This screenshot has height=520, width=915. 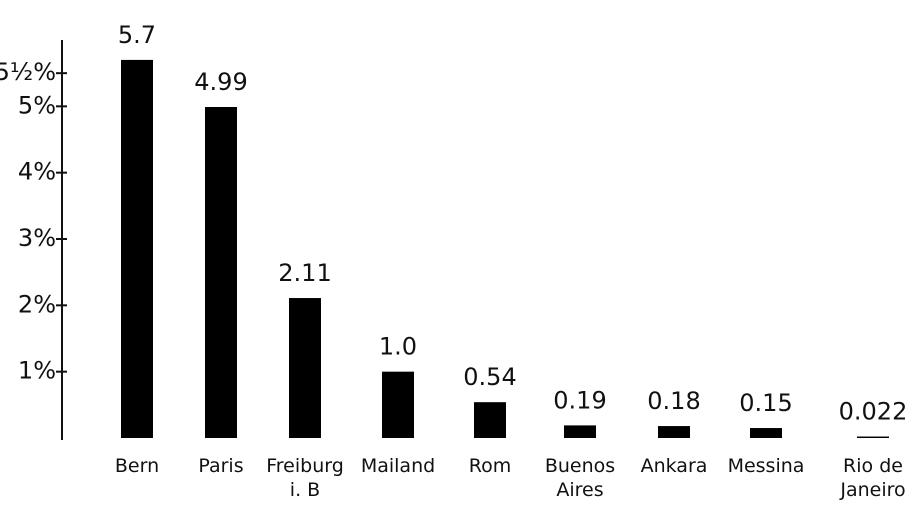 I want to click on x-tick-label: Paris, so click(x=220, y=466).